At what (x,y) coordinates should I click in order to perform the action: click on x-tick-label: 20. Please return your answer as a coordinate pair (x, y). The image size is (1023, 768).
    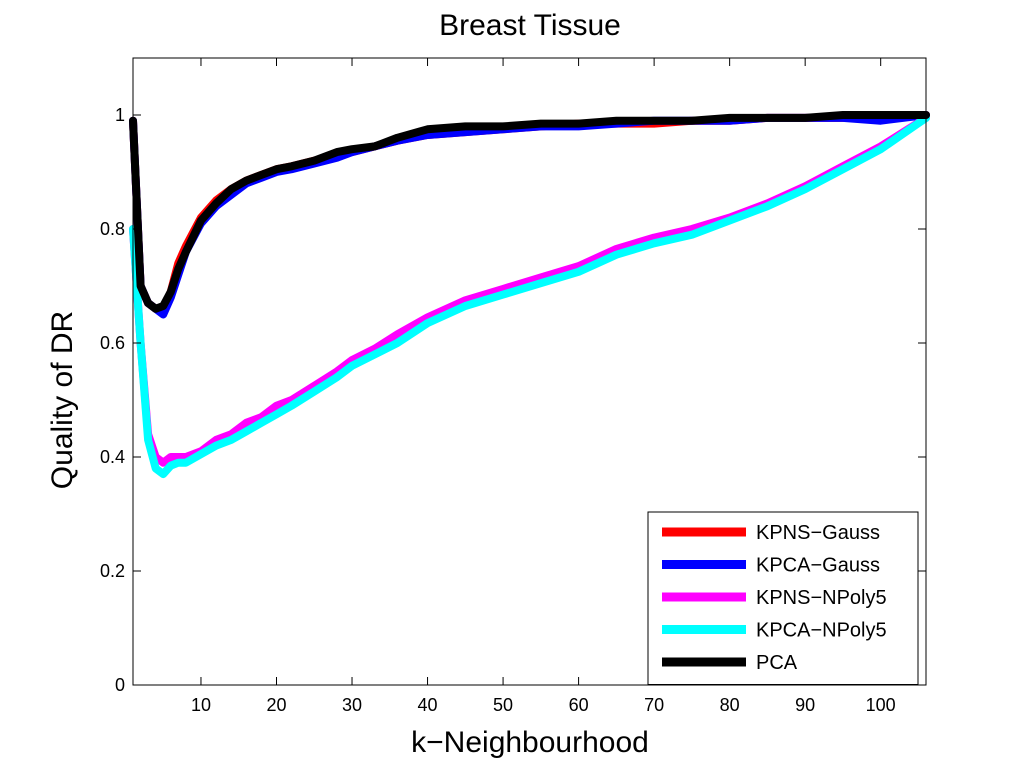
    Looking at the image, I should click on (276, 705).